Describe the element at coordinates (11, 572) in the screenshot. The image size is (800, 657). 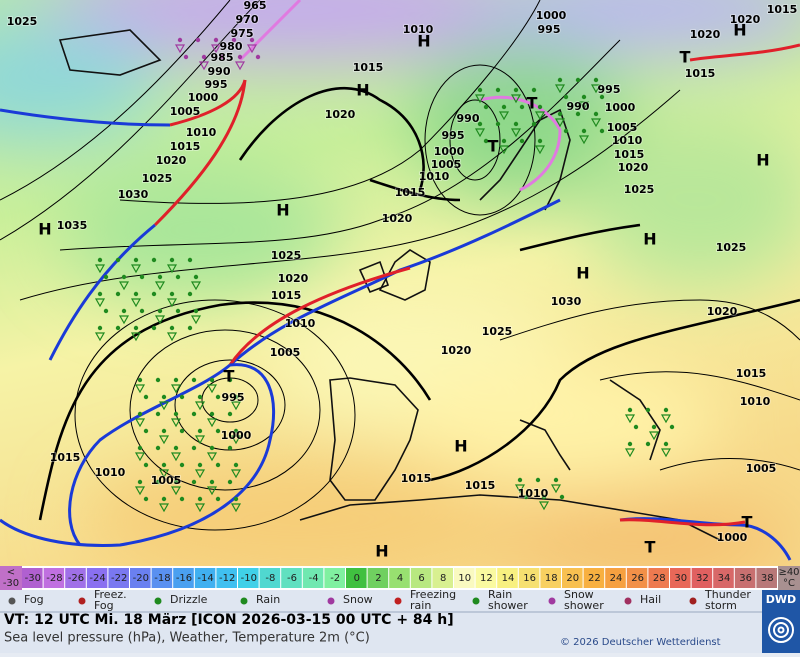
I see `scale-label: <` at that location.